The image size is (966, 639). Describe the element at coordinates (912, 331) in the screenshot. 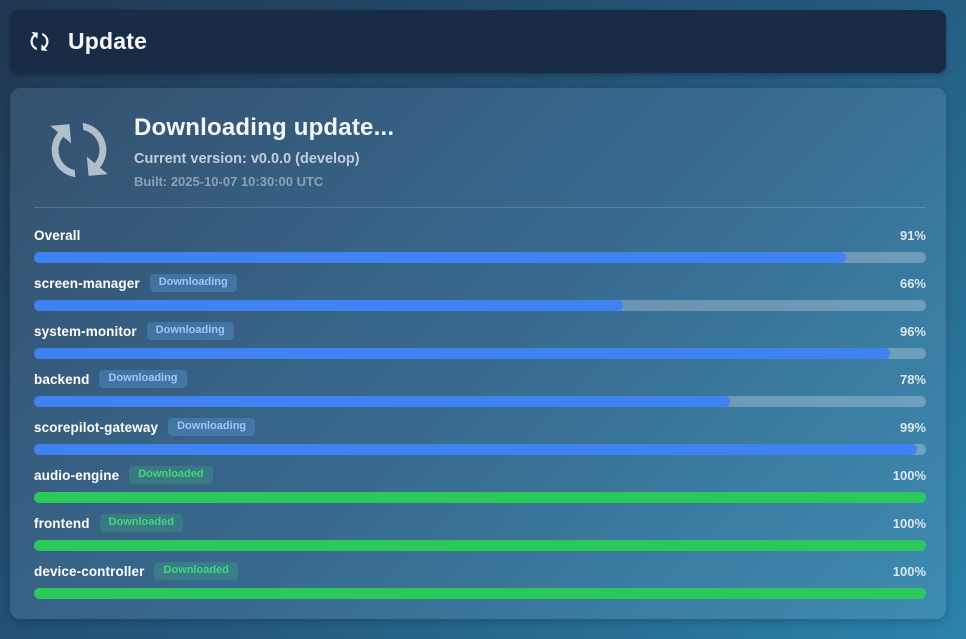

I see `percent-label: 96%` at that location.